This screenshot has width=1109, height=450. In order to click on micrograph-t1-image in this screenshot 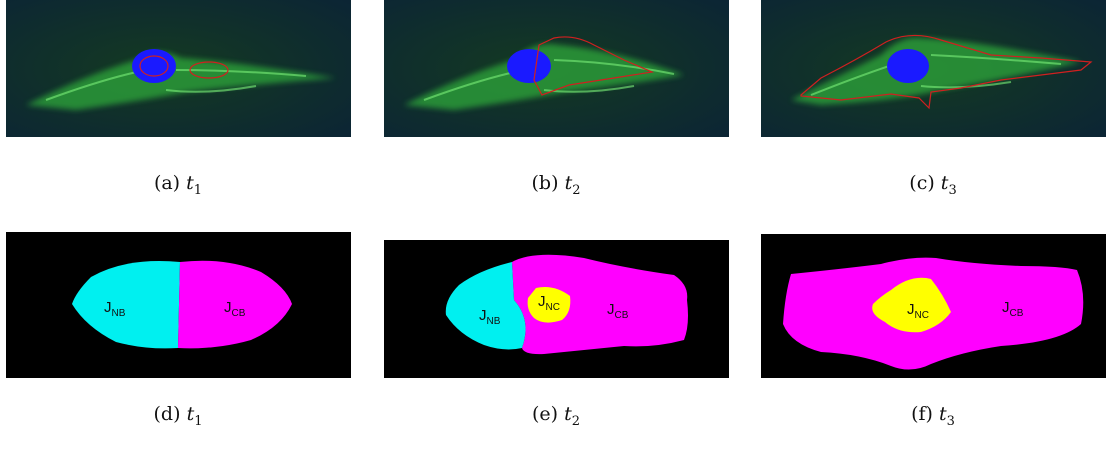, I will do `click(178, 68)`.